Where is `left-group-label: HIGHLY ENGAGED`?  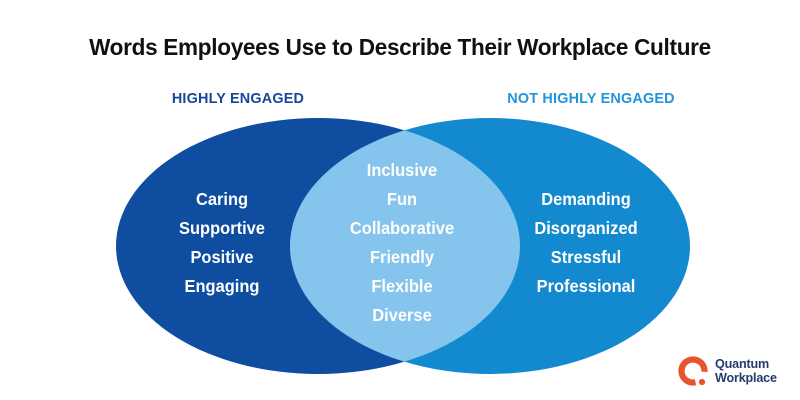 left-group-label: HIGHLY ENGAGED is located at coordinates (238, 98).